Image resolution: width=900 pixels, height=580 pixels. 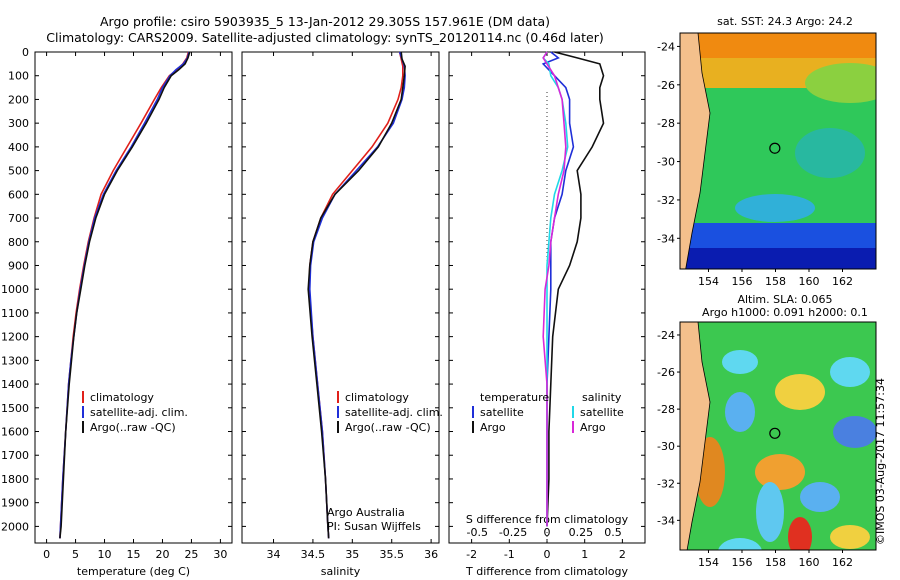 What do you see at coordinates (18, 242) in the screenshot?
I see `depth-tick-label: 800` at bounding box center [18, 242].